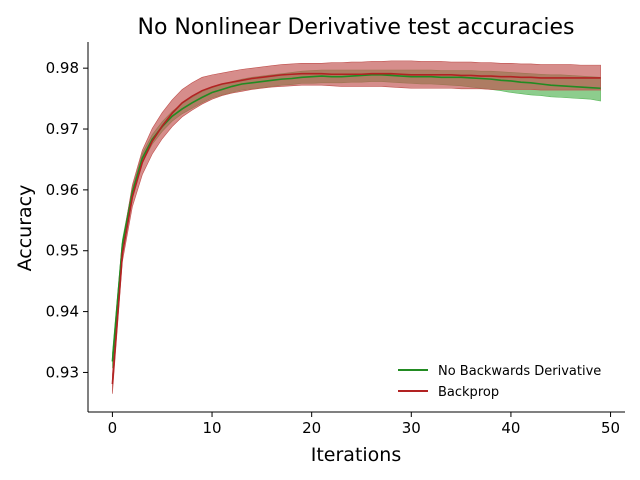 This screenshot has height=480, width=640. Describe the element at coordinates (468, 392) in the screenshot. I see `legend-label-backprop: Backprop` at that location.